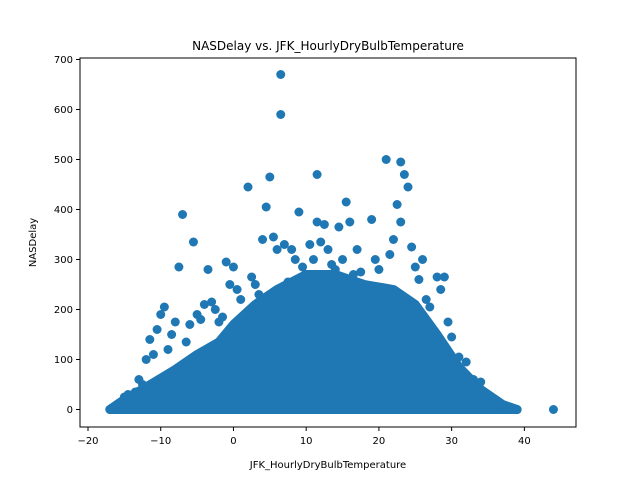  I want to click on x-tick-label: 40, so click(524, 441).